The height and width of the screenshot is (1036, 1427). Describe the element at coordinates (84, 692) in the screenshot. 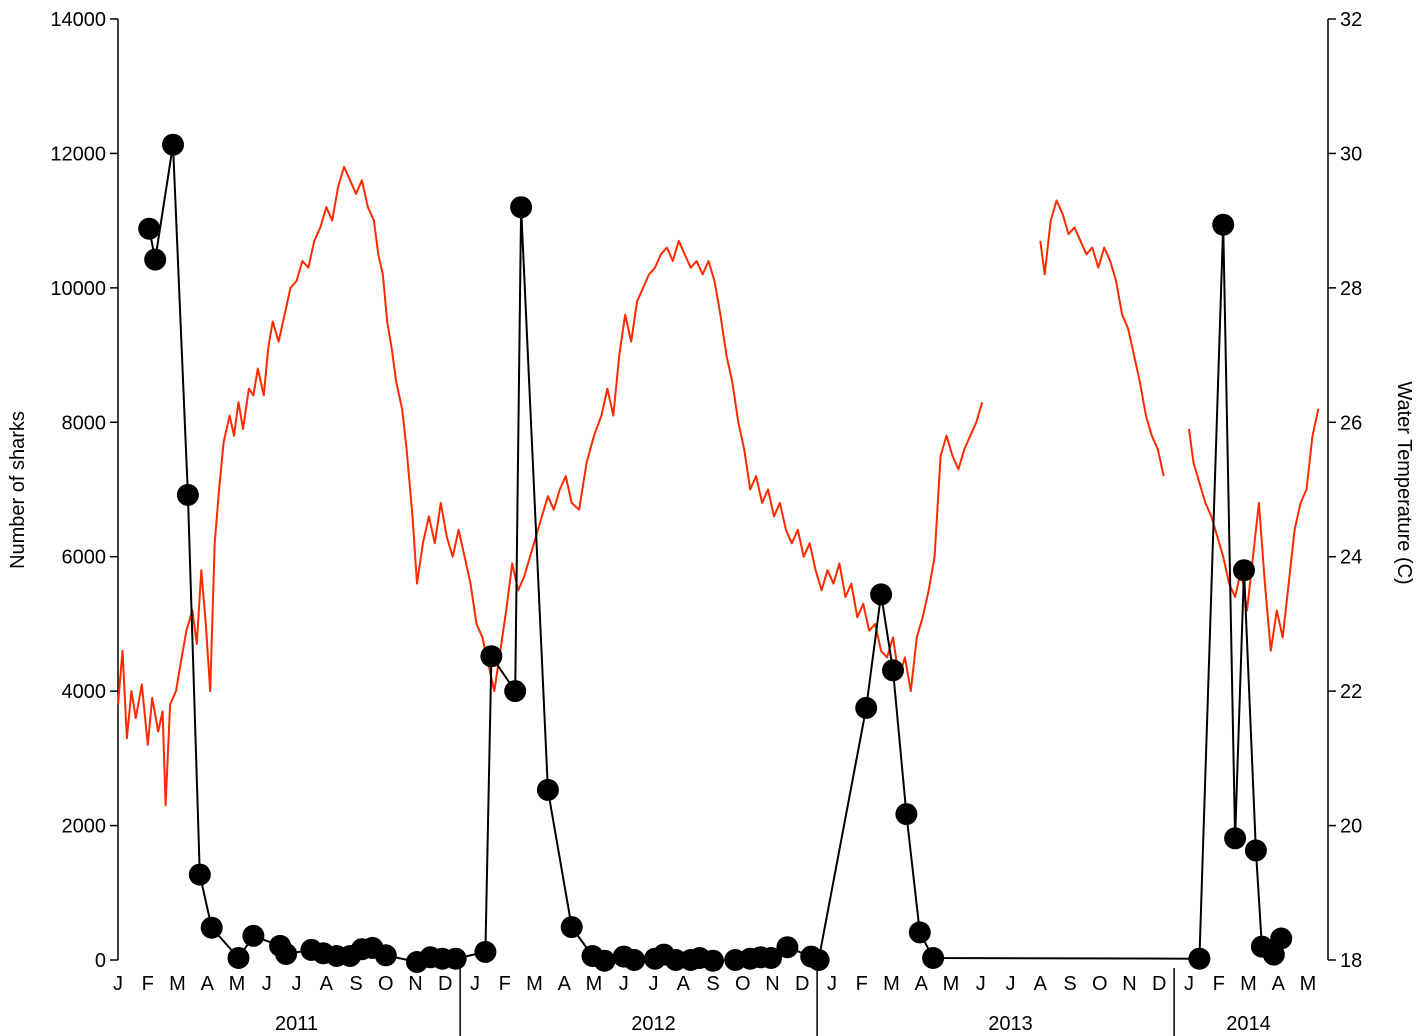

I see `left-tick-label: 4000` at that location.